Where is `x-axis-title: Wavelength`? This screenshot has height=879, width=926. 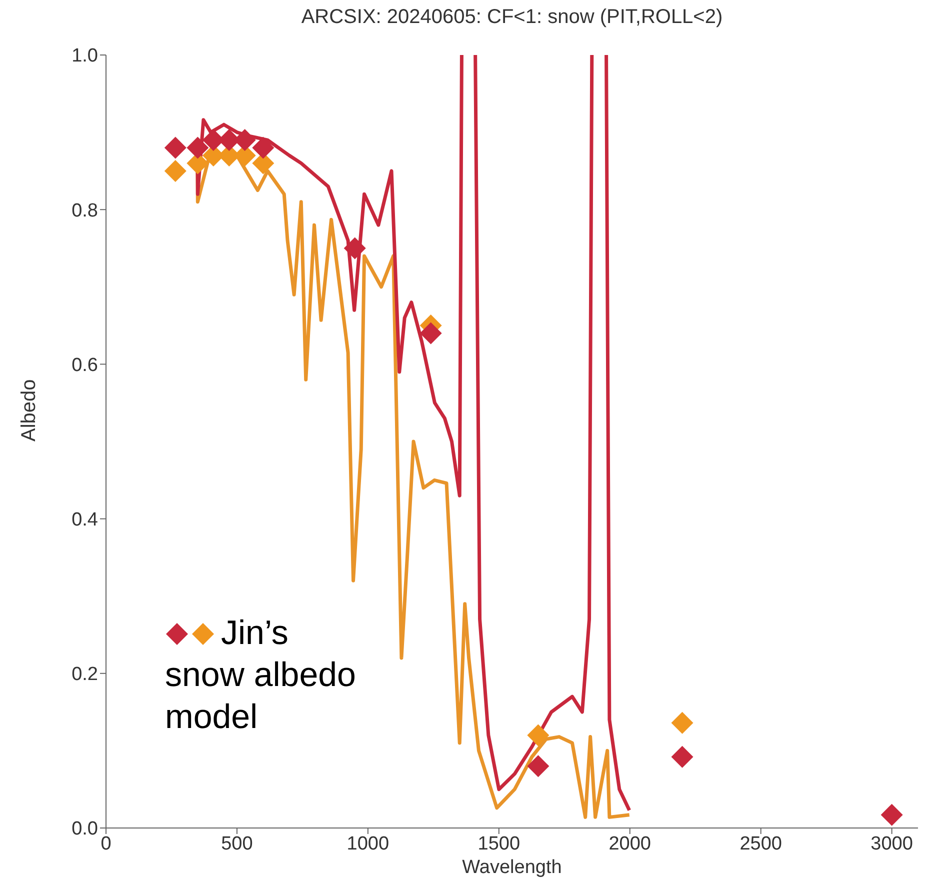 x-axis-title: Wavelength is located at coordinates (512, 867).